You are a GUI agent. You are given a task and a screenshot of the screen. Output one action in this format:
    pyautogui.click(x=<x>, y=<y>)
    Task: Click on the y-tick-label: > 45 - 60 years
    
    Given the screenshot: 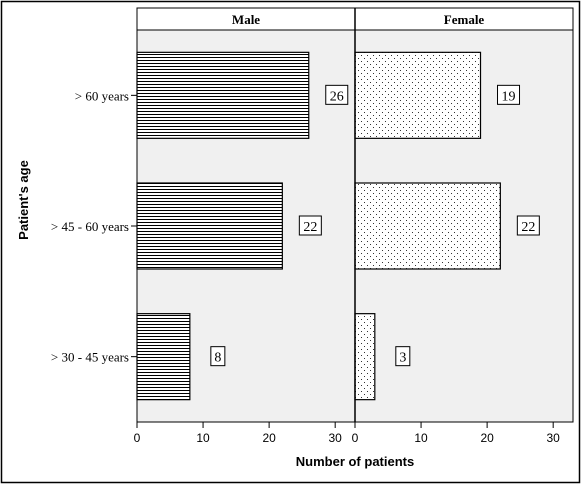 What is the action you would take?
    pyautogui.click(x=90, y=226)
    